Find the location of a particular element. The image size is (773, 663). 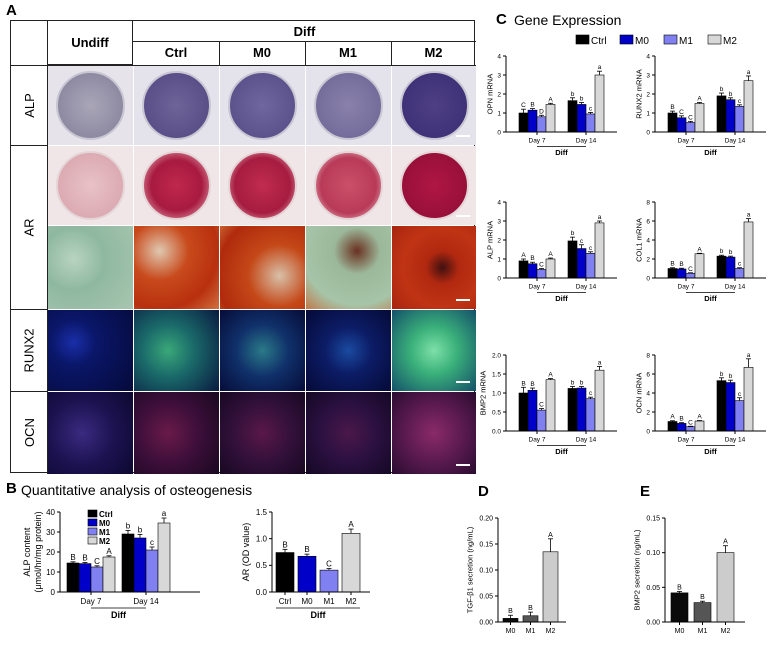

alp_mrna-ytick-label-1: 1 is located at coordinates (499, 259).